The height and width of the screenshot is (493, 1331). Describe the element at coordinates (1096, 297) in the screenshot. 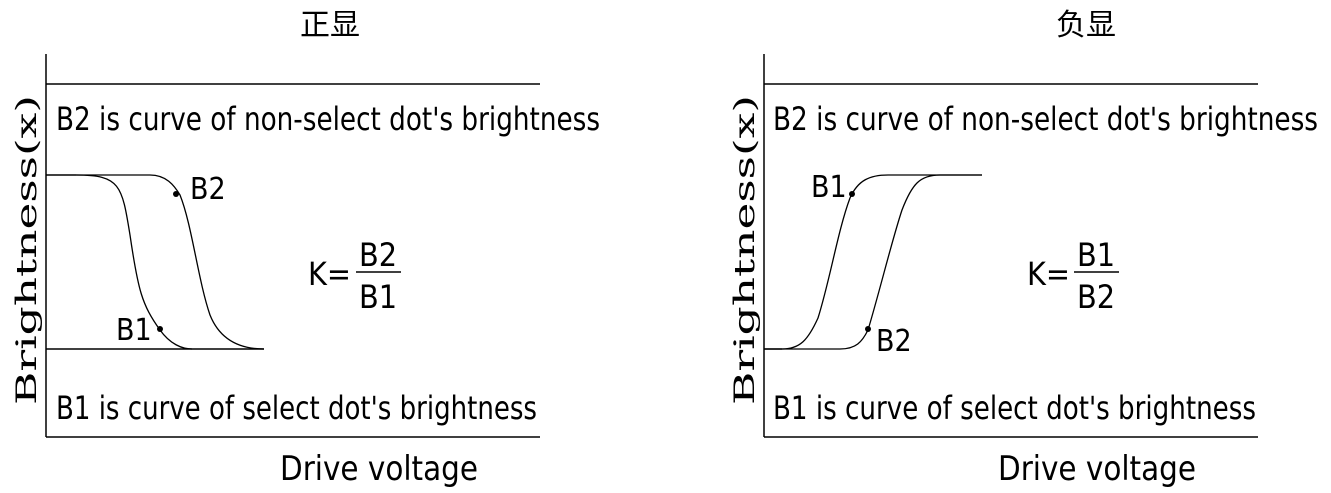

I see `formula-denominator: B2` at that location.